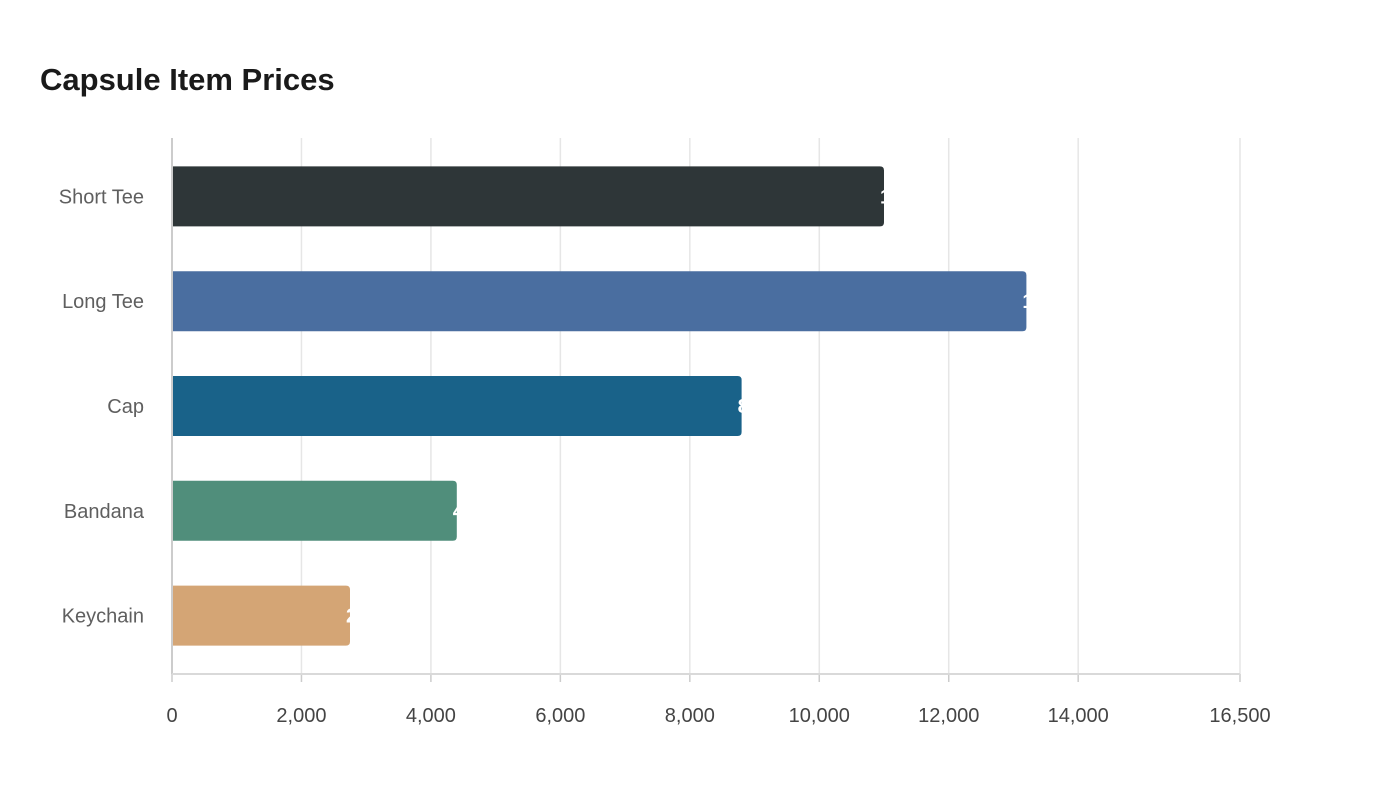 The image size is (1400, 800). Describe the element at coordinates (101, 197) in the screenshot. I see `category-label: Short Tee` at that location.